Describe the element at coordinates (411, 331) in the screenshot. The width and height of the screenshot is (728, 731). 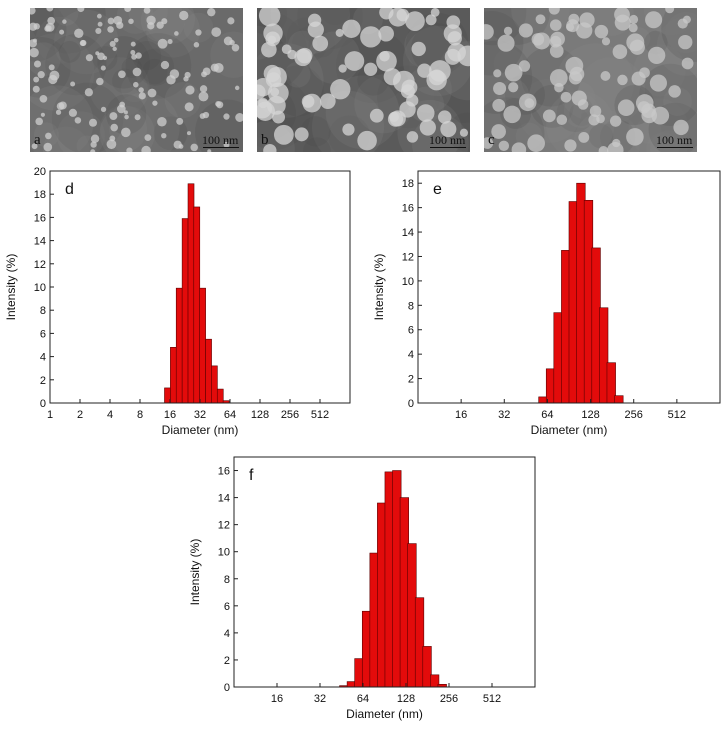
I see `y-tick-label: 6` at that location.